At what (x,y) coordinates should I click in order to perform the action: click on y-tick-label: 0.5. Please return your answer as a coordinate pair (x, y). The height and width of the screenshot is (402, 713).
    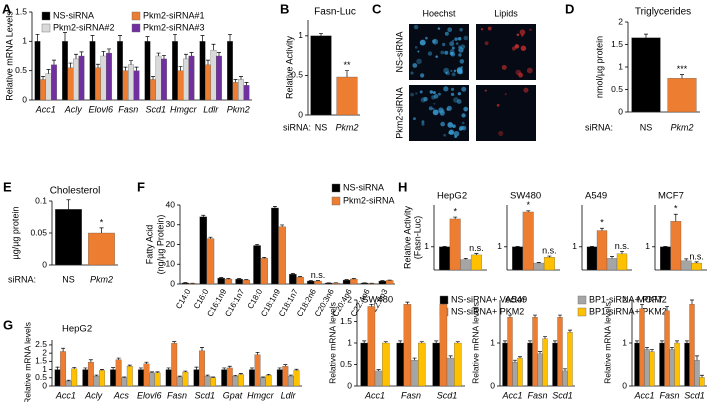
    Looking at the image, I should click on (41, 377).